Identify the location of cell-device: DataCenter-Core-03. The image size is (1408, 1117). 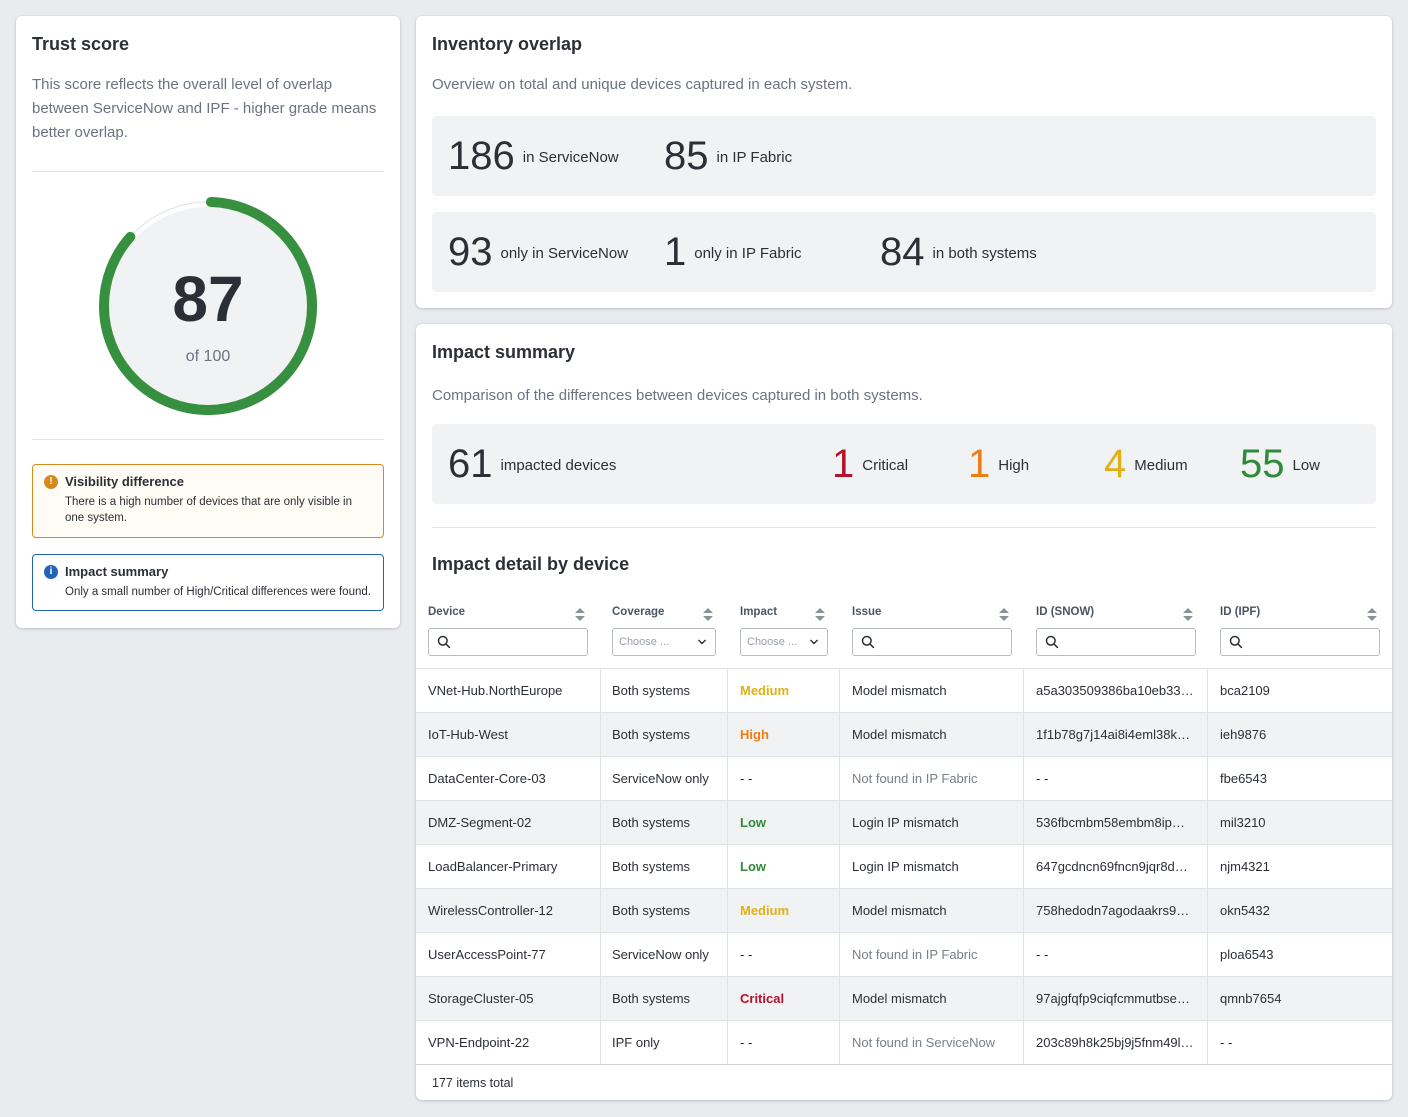
(487, 778).